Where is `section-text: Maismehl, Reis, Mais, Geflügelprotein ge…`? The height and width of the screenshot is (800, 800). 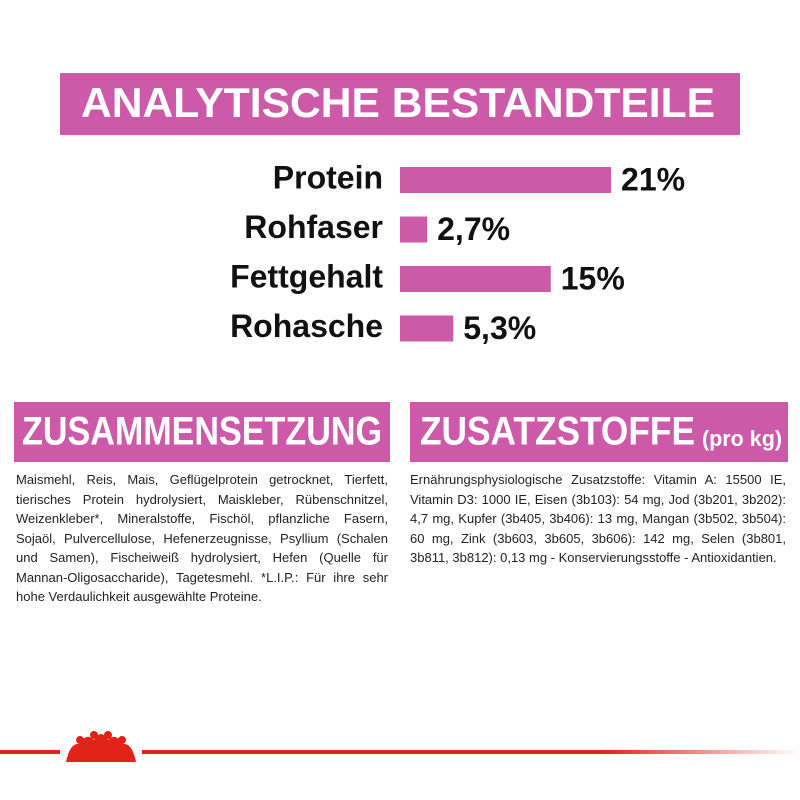 section-text: Maismehl, Reis, Mais, Geflügelprotein ge… is located at coordinates (202, 538).